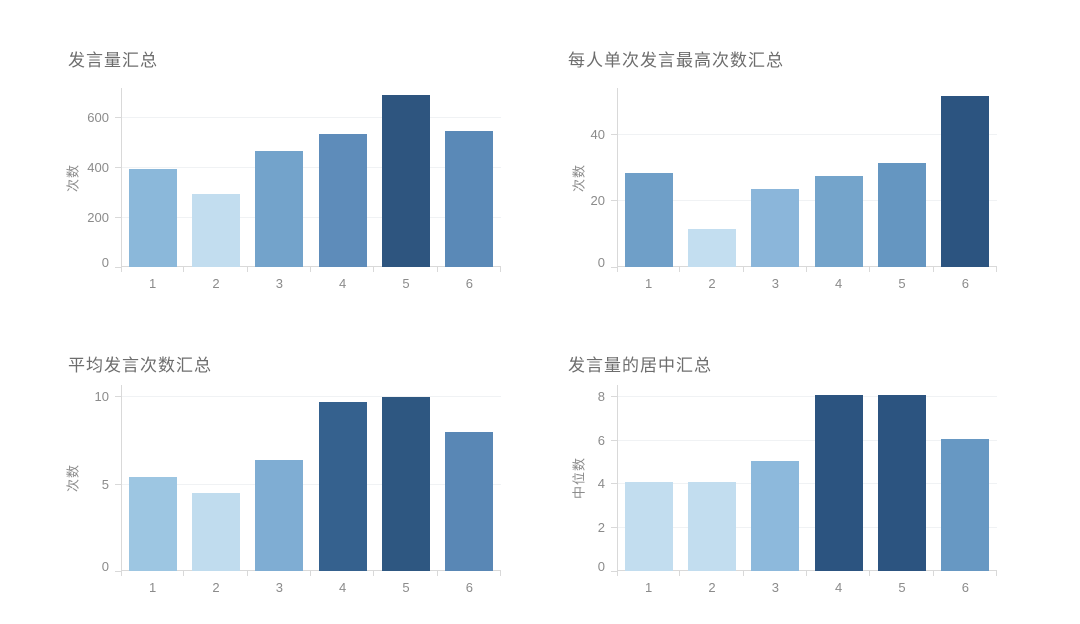  What do you see at coordinates (601, 440) in the screenshot?
I see `y-tick-label: 6` at bounding box center [601, 440].